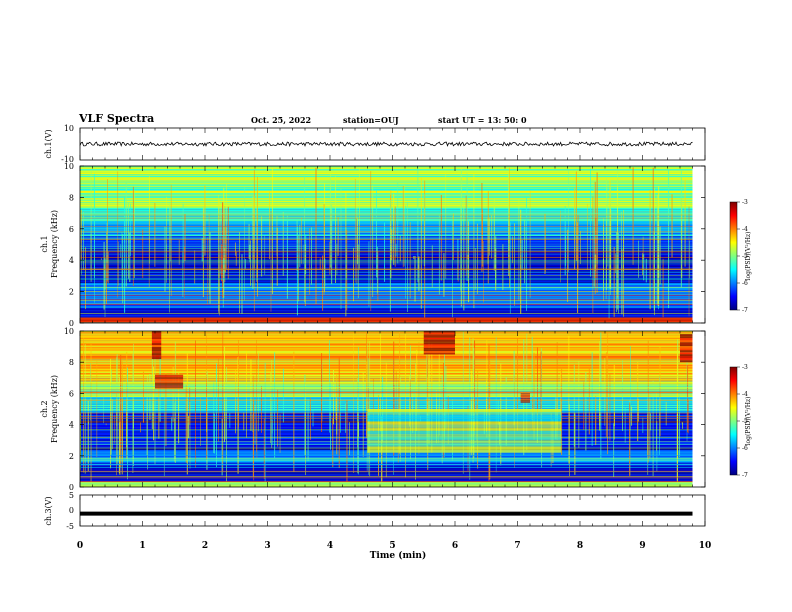 The width and height of the screenshot is (792, 612). Describe the element at coordinates (48, 510) in the screenshot. I see `ch3-ylabel: ch.3(V)` at that location.